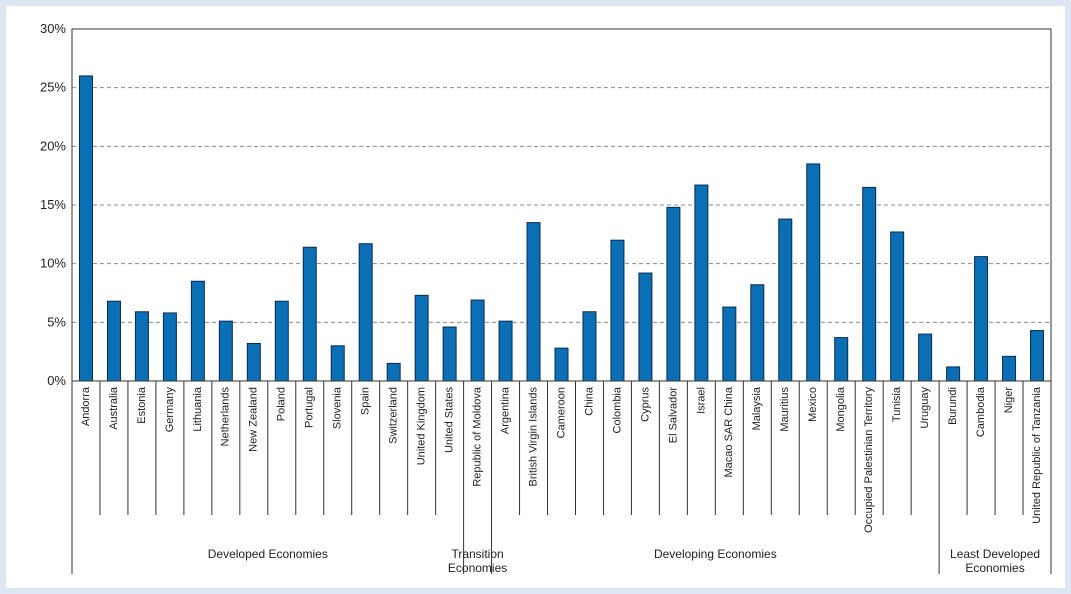  What do you see at coordinates (56, 380) in the screenshot?
I see `y-tick-label: 0%` at bounding box center [56, 380].